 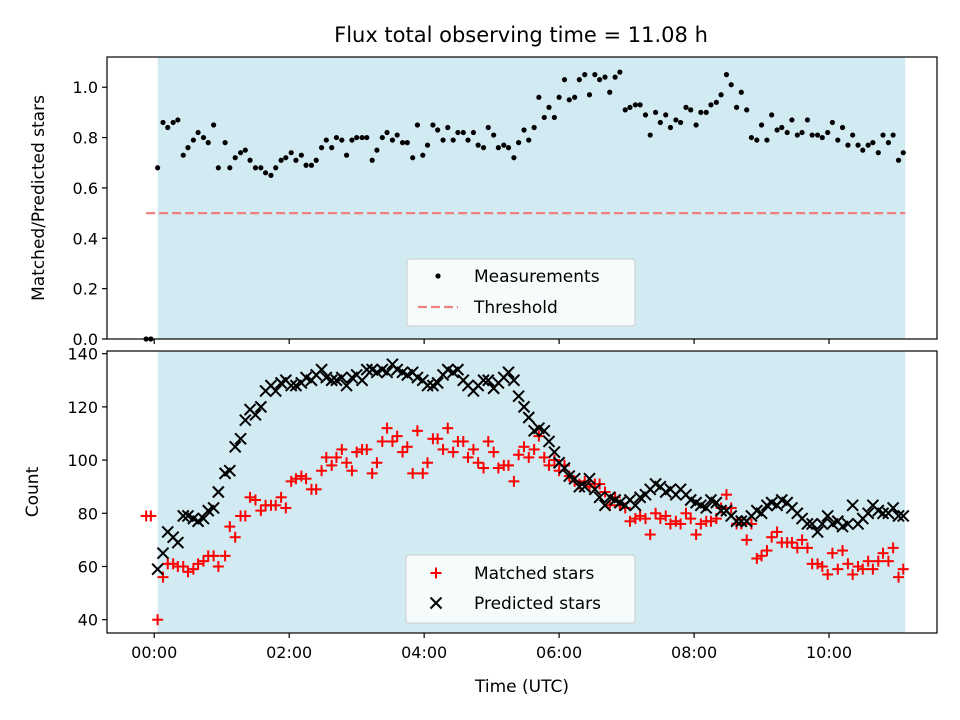 I want to click on y-tick-label: 1.0, so click(x=85, y=87).